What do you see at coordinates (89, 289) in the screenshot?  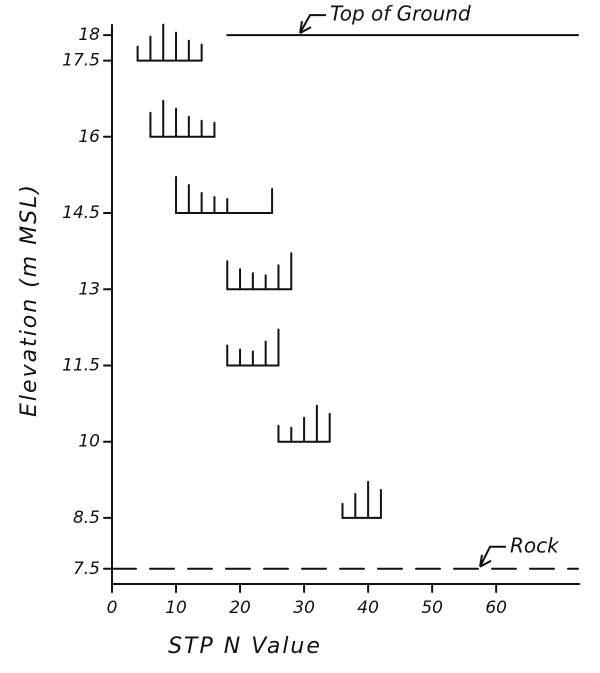 I see `y-tick-label: 13` at bounding box center [89, 289].